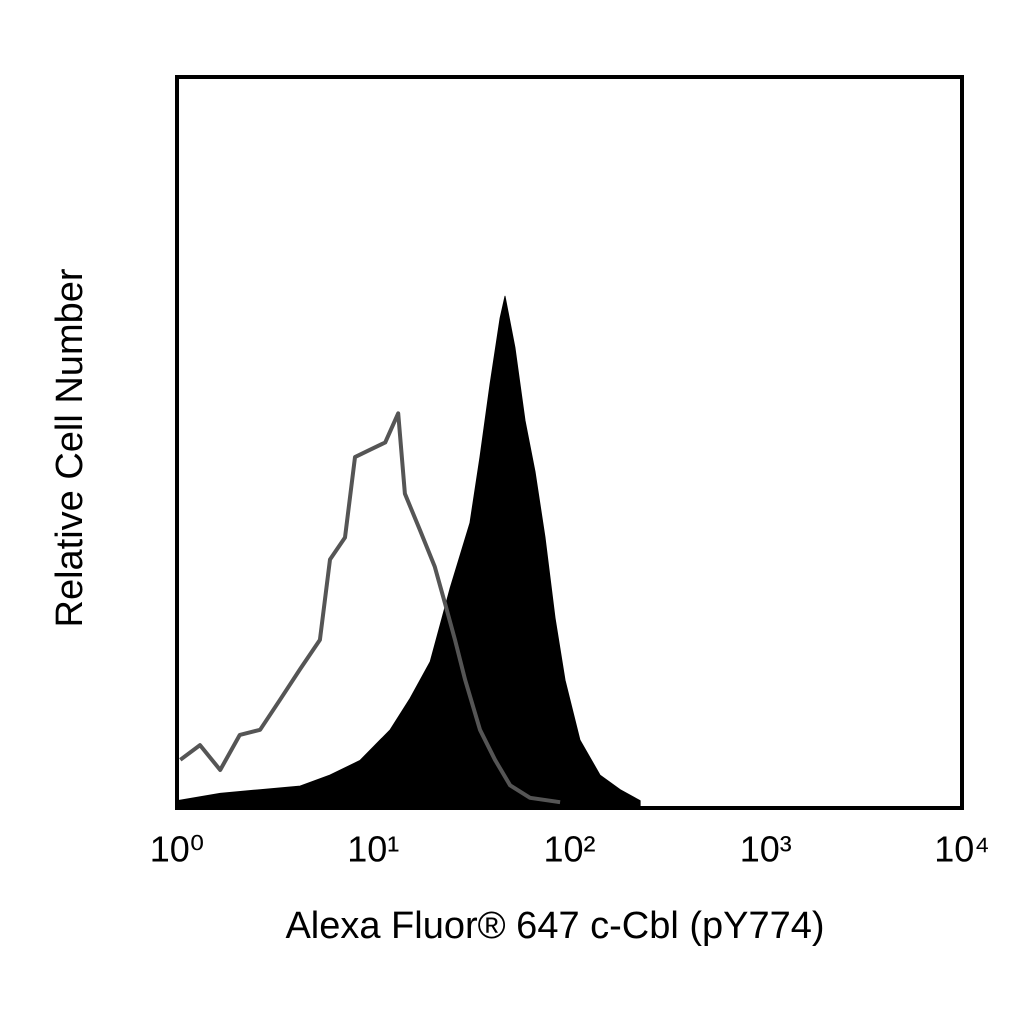 The height and width of the screenshot is (1029, 1024). What do you see at coordinates (766, 849) in the screenshot?
I see `x-tick-label: 10³` at bounding box center [766, 849].